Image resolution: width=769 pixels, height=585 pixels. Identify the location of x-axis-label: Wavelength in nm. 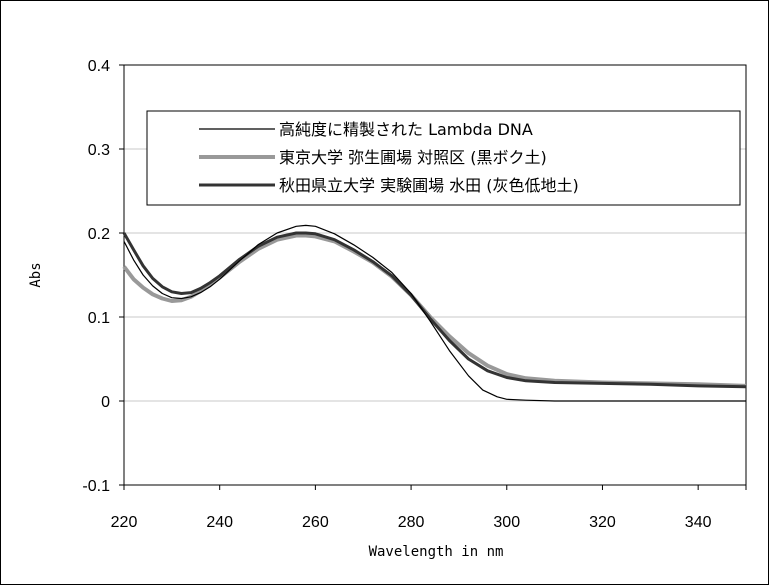
(436, 552).